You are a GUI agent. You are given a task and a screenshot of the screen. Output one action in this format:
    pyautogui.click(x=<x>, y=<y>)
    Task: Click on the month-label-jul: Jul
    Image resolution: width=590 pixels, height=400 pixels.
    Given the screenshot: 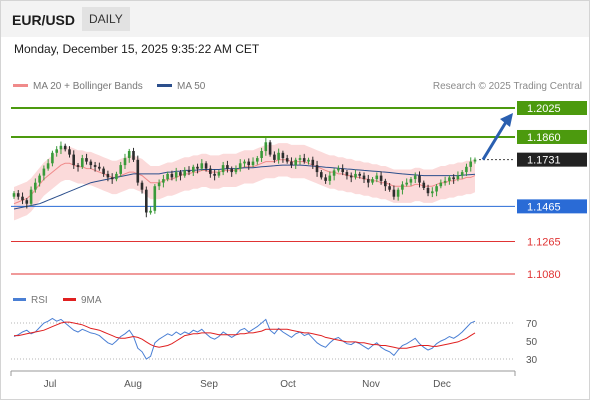 What is the action you would take?
    pyautogui.click(x=50, y=384)
    